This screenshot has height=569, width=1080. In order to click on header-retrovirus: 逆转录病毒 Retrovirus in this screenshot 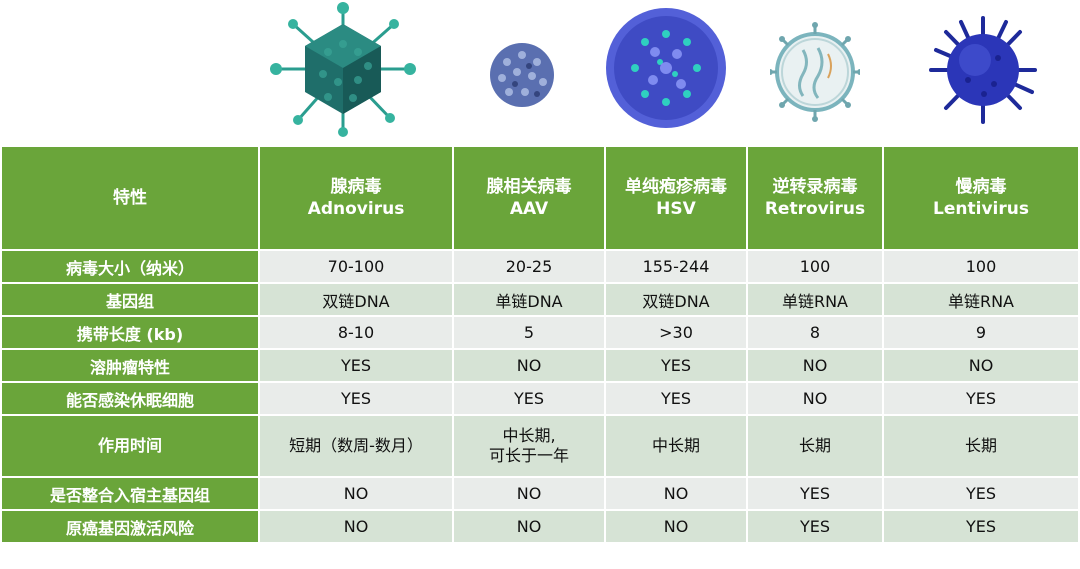, I will do `click(815, 198)`.